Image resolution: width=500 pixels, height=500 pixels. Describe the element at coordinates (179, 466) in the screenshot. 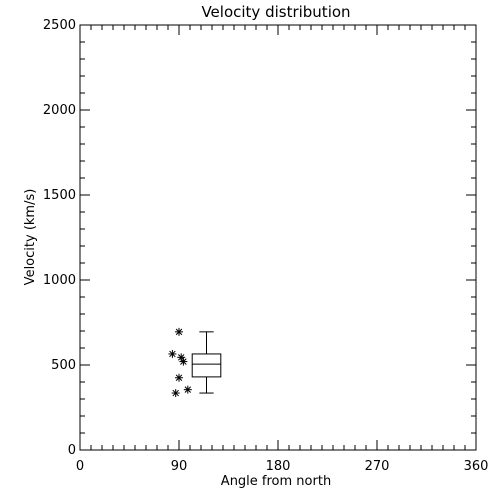

I see `x-tick-label: 90` at that location.